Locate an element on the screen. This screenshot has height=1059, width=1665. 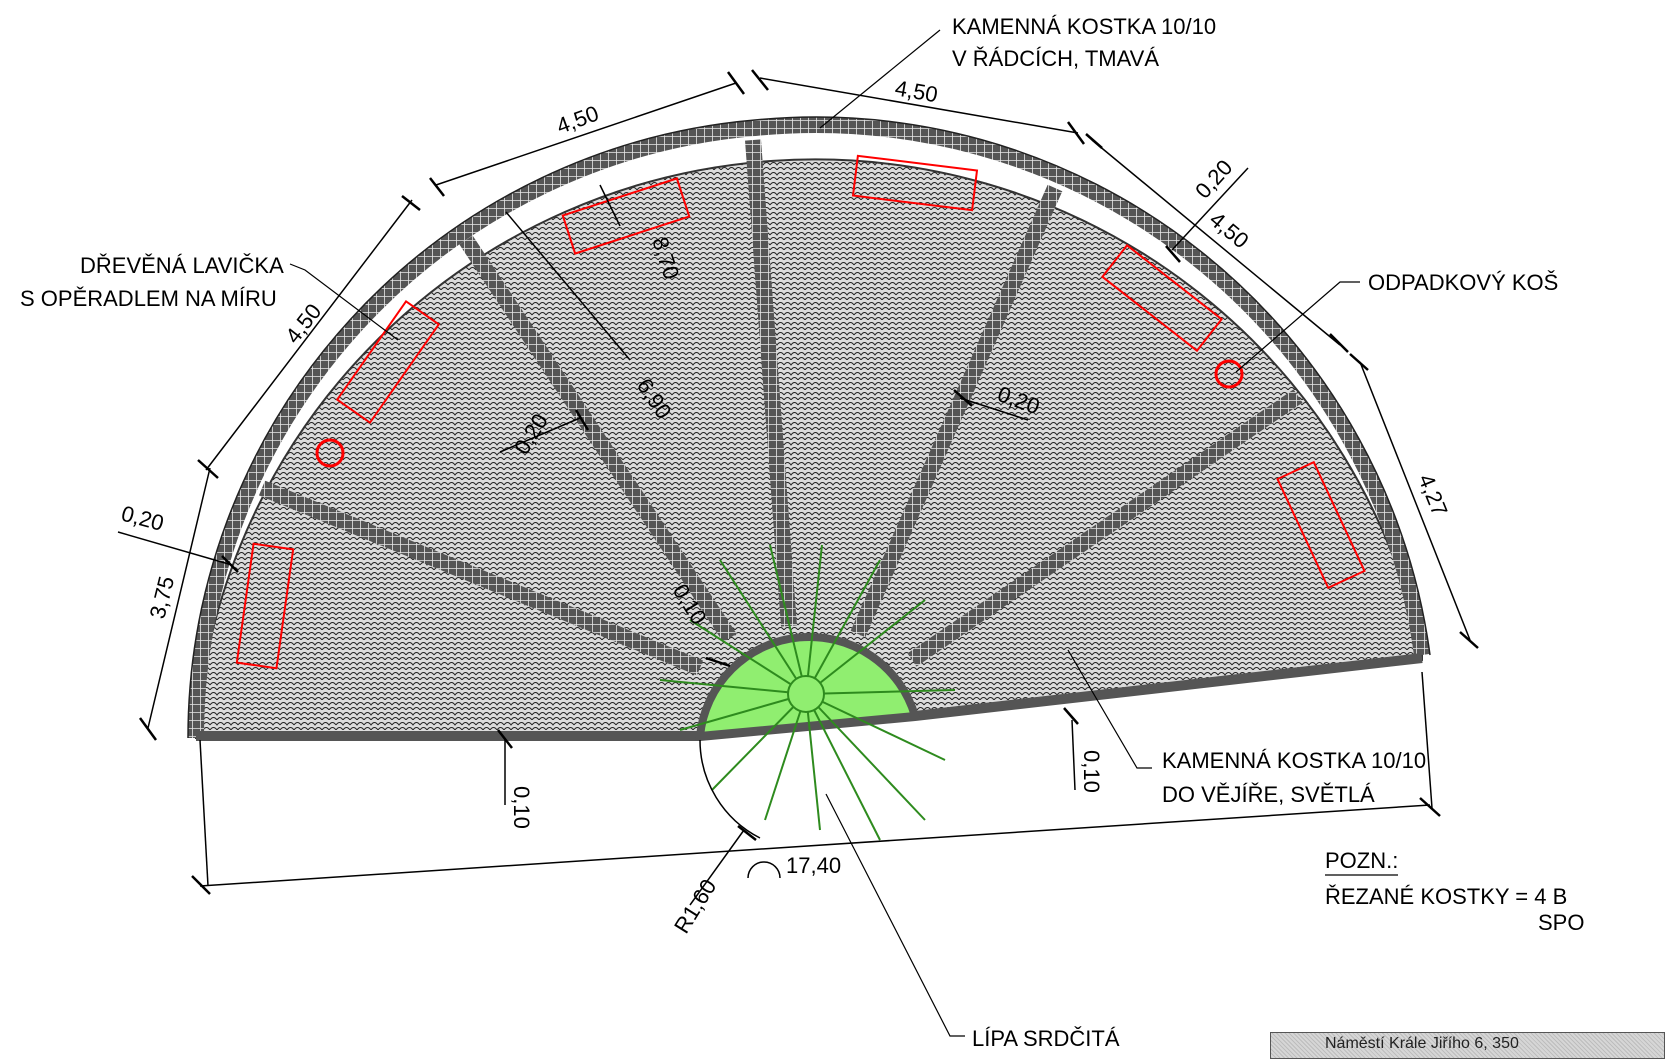
label-bench-1: DŘEVĚNÁ LAVIČKA is located at coordinates (182, 265).